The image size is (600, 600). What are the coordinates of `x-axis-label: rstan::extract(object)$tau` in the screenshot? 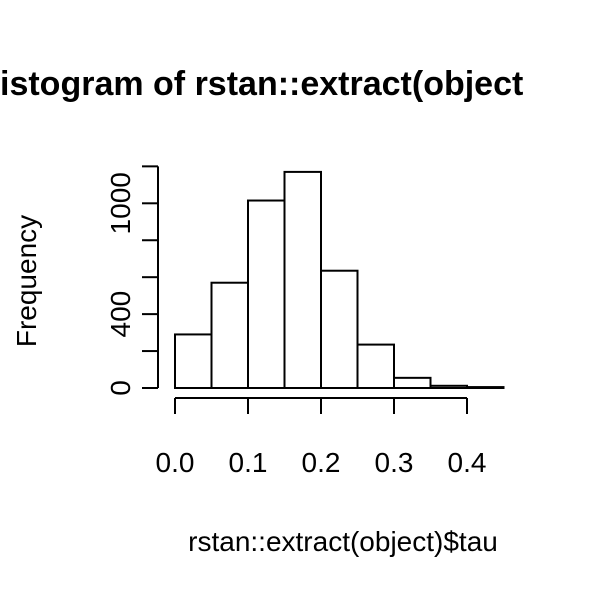 It's located at (343, 541).